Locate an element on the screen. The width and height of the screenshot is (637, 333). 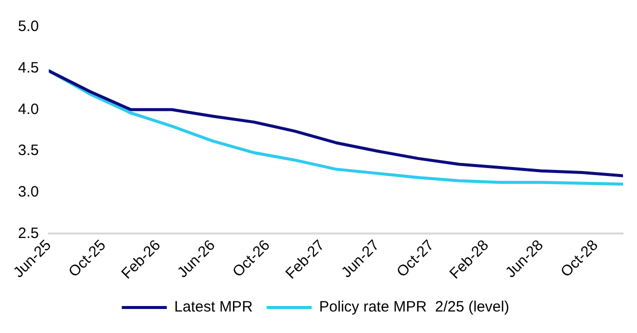
legend-label: Latest MPR is located at coordinates (213, 307).